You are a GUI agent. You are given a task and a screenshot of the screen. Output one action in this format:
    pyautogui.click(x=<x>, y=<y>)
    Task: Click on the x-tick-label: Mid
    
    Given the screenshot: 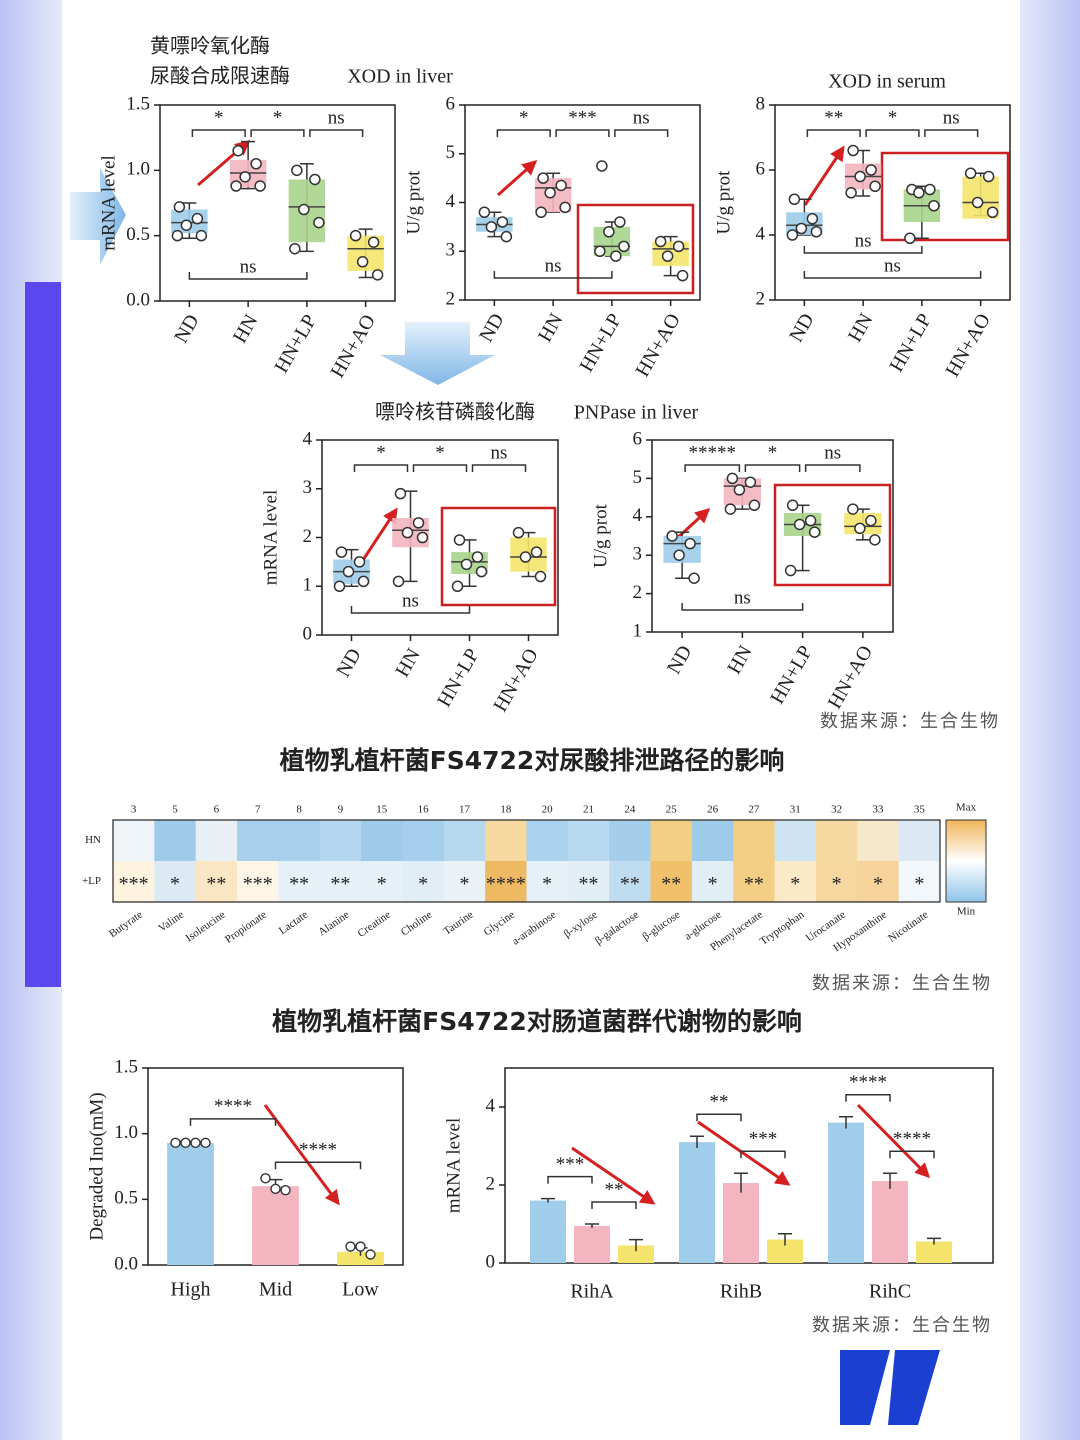 What is the action you would take?
    pyautogui.click(x=275, y=1290)
    